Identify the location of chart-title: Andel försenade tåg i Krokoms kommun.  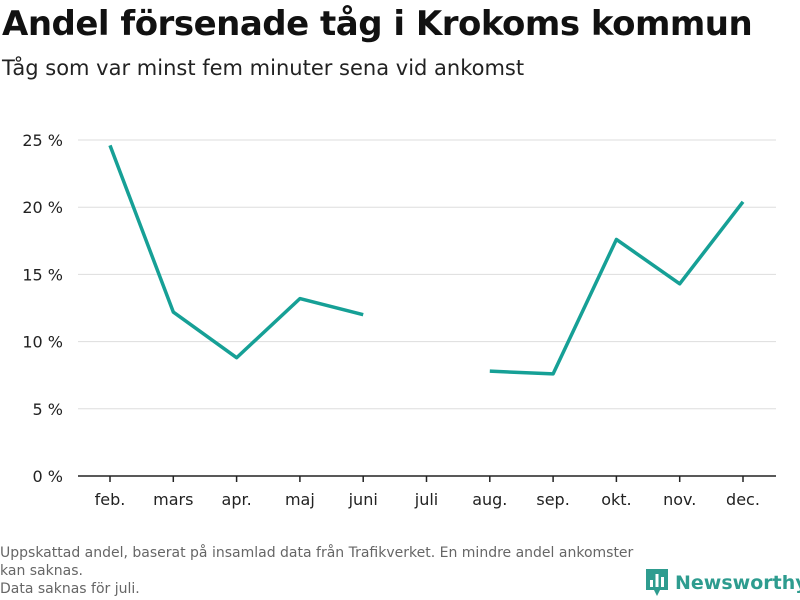
(377, 24).